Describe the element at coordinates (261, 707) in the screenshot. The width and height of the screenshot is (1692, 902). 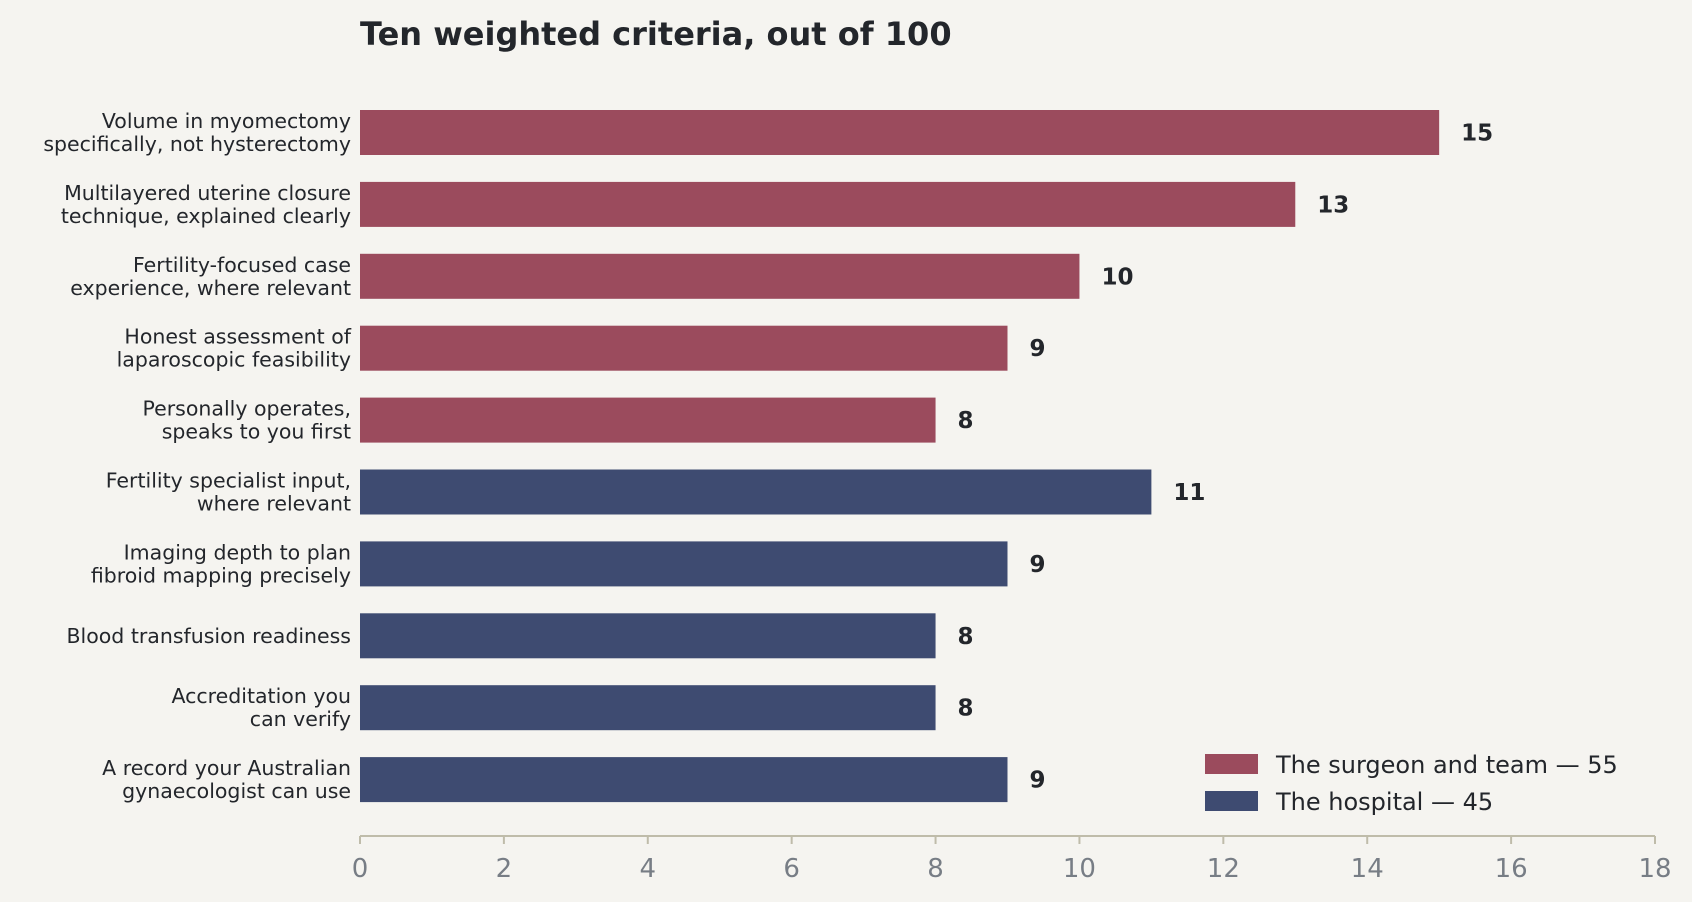
I see `category-label: Accreditation you can verify` at that location.